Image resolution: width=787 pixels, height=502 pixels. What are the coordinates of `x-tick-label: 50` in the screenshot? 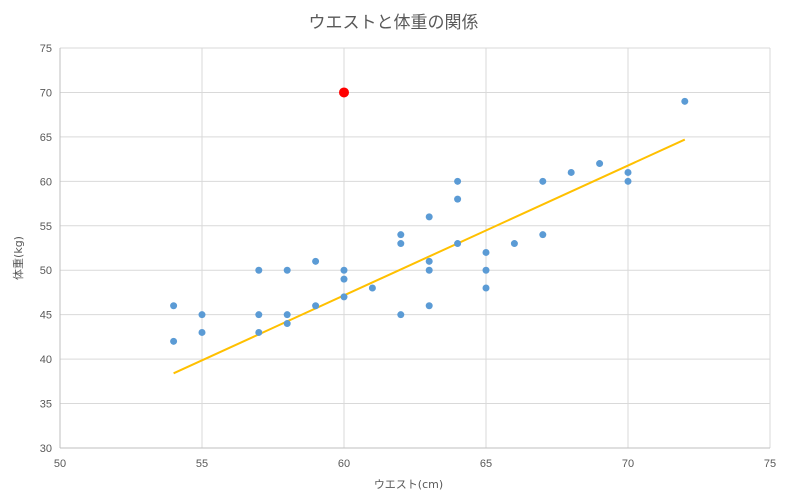 It's located at (60, 464).